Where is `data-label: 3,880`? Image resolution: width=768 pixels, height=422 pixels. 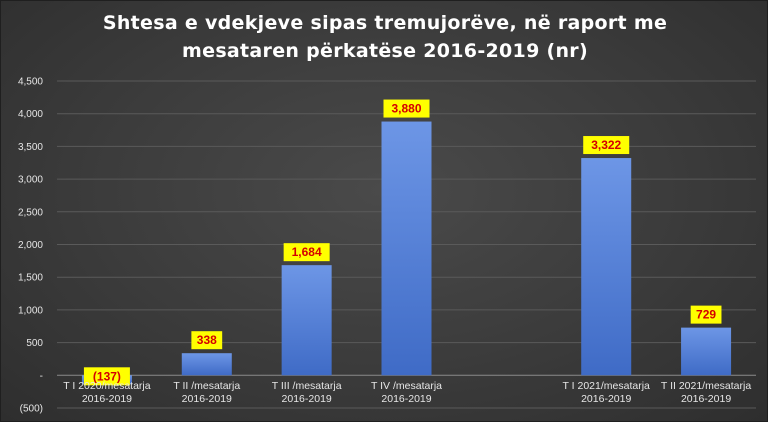
data-label: 3,880 is located at coordinates (406, 109).